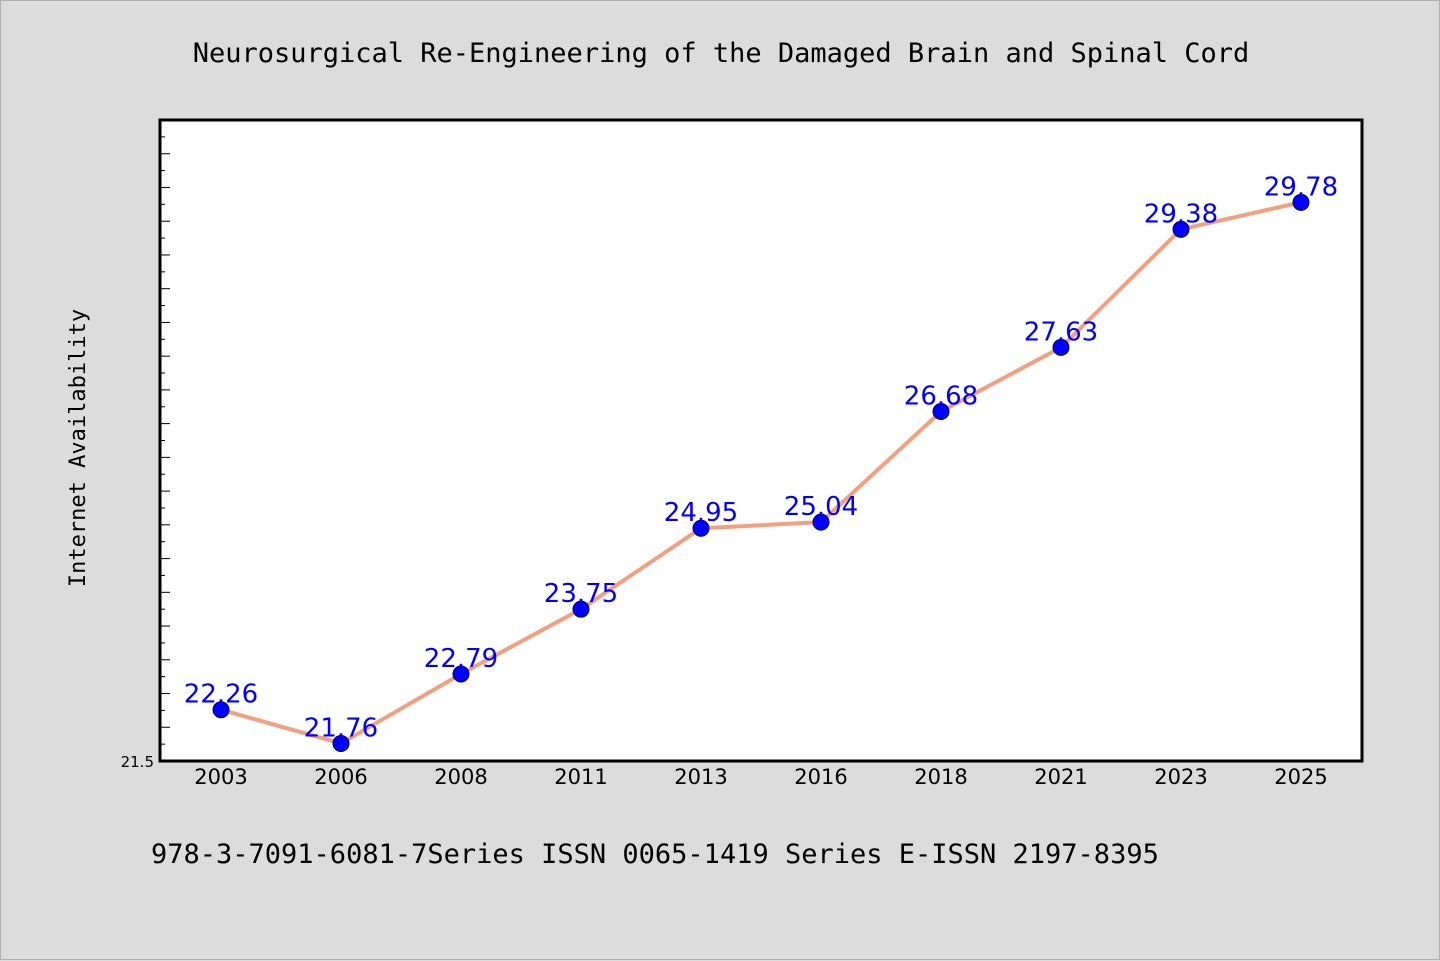 This screenshot has width=1440, height=961. Describe the element at coordinates (700, 777) in the screenshot. I see `x-tick-label: 2013` at that location.